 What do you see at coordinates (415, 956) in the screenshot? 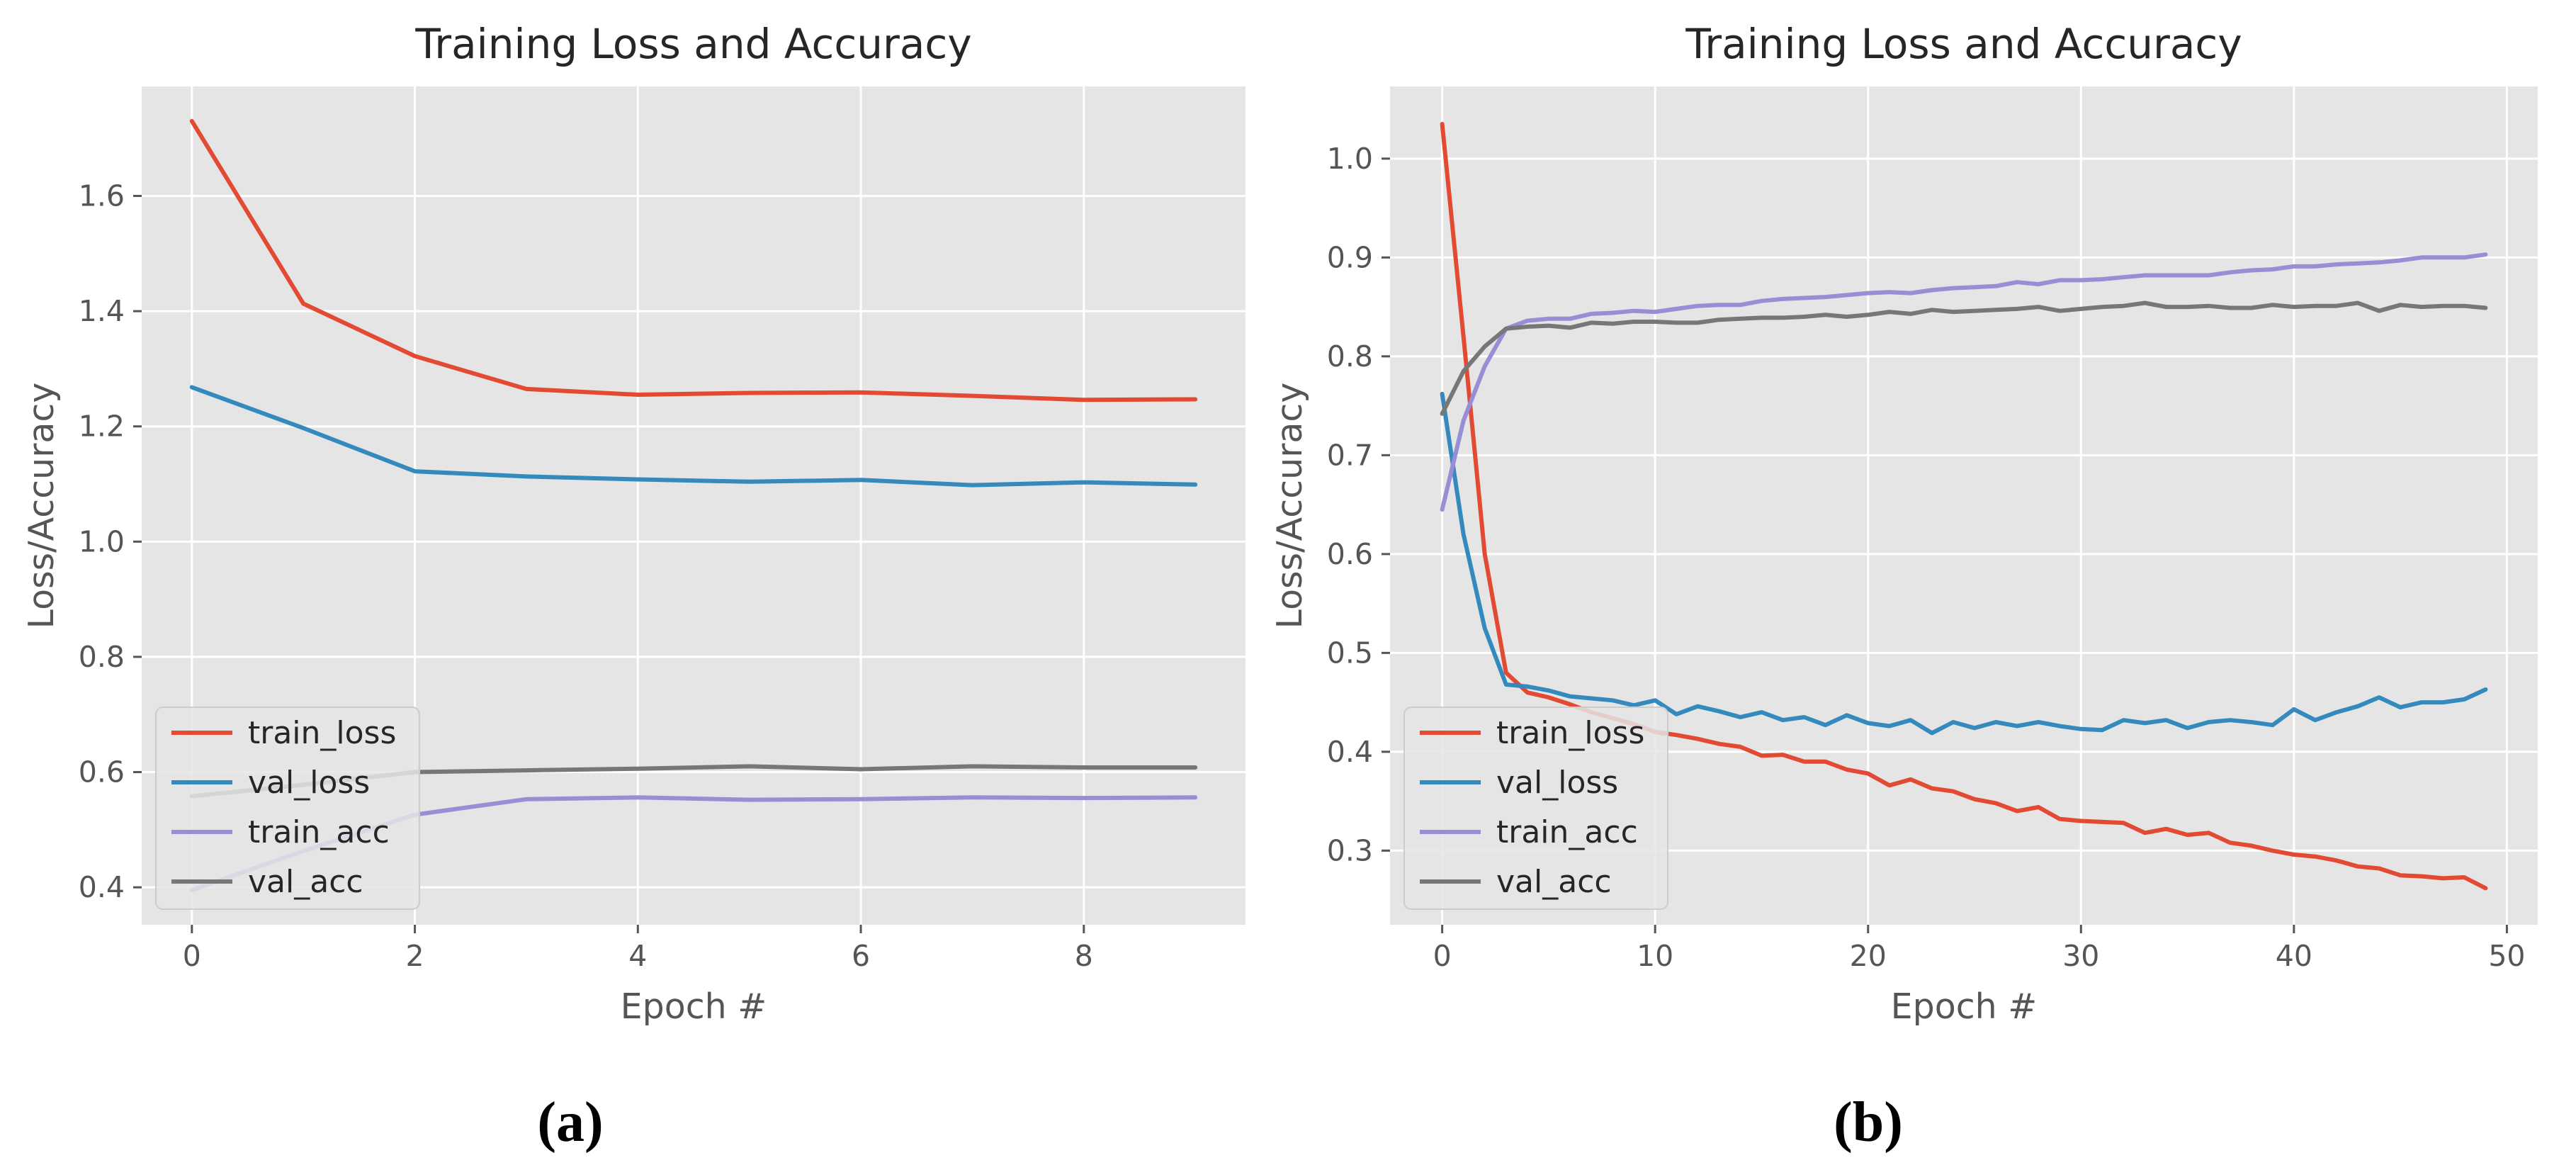
I see `x-tick-label: 2` at bounding box center [415, 956].